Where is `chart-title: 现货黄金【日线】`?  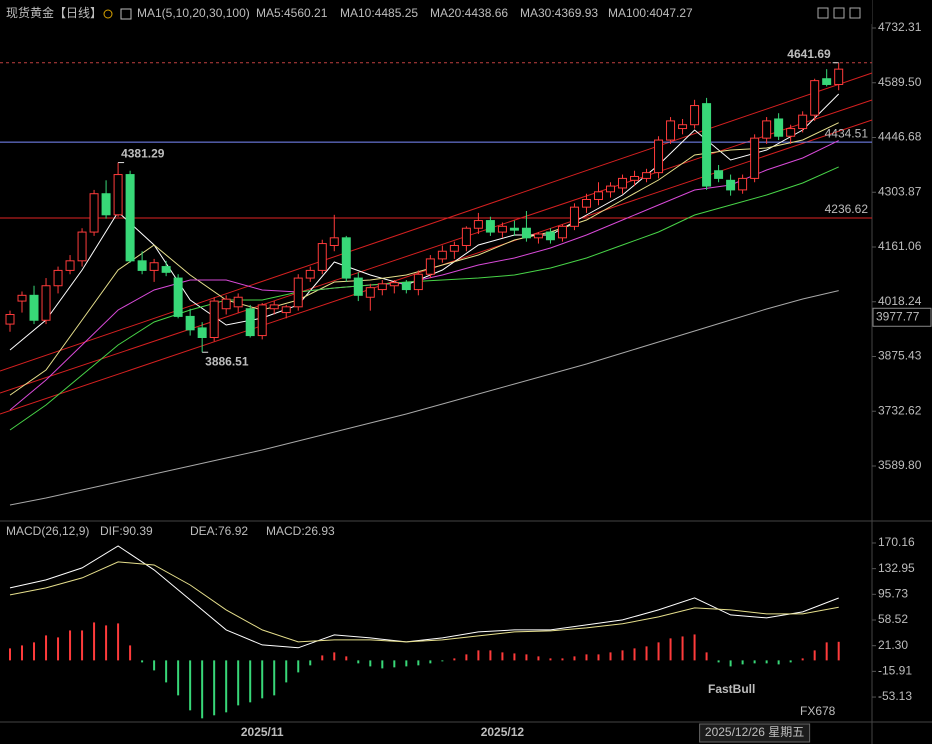 chart-title: 现货黄金【日线】 is located at coordinates (54, 12).